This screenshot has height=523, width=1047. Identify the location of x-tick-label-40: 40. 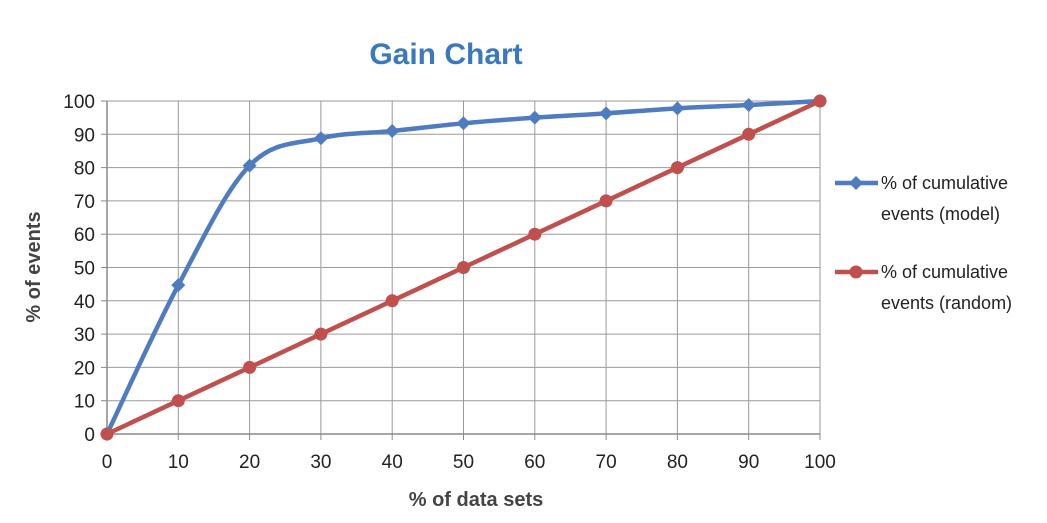
(392, 462).